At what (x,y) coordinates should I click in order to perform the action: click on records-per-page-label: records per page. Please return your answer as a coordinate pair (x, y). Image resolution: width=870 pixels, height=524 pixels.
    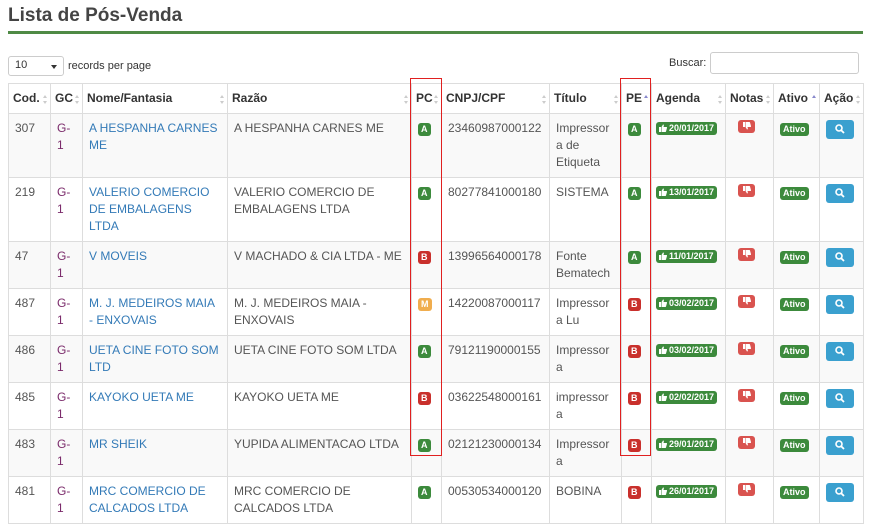
    Looking at the image, I should click on (110, 66).